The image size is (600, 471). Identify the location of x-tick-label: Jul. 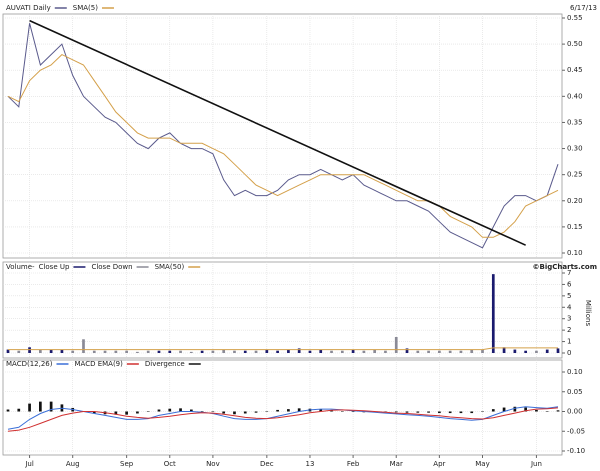
(29, 464).